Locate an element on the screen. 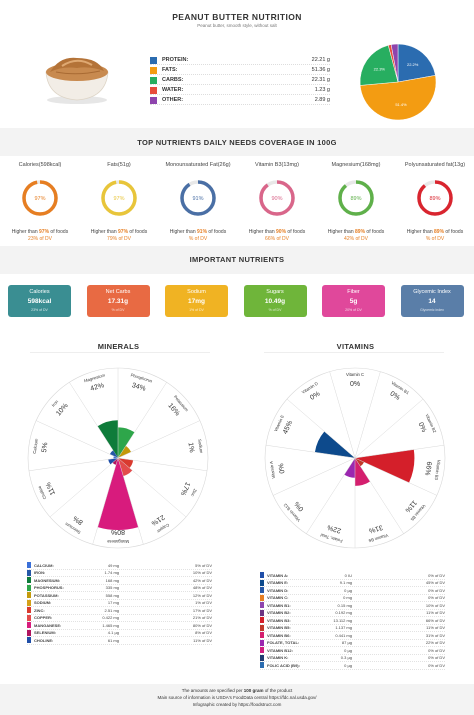  minerals-table-name: CALCIUM: is located at coordinates (44, 565).